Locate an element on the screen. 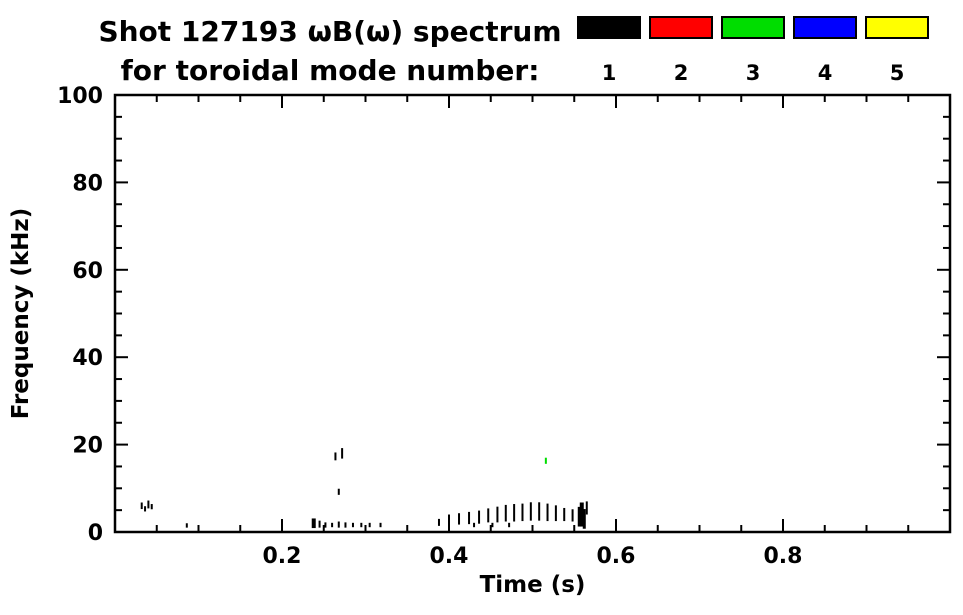 The image size is (963, 615). x-axis-title: Time (s) is located at coordinates (533, 585).